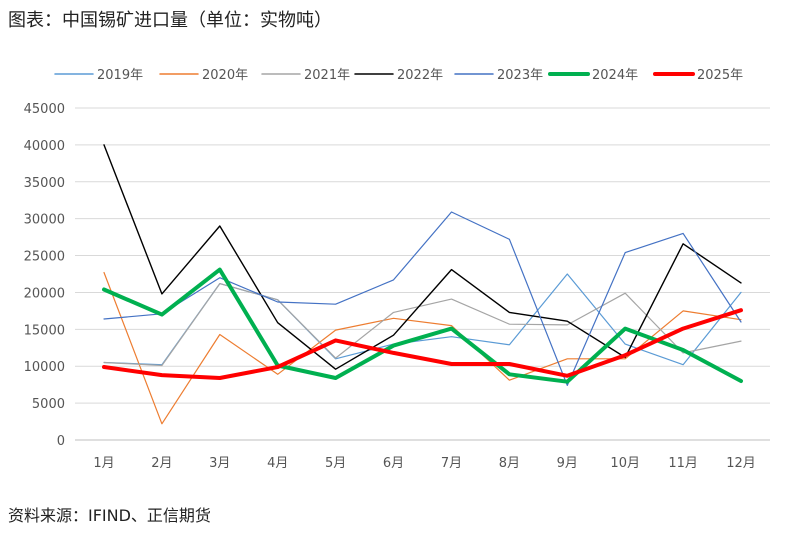  I want to click on x-tick-label: 6月, so click(393, 463).